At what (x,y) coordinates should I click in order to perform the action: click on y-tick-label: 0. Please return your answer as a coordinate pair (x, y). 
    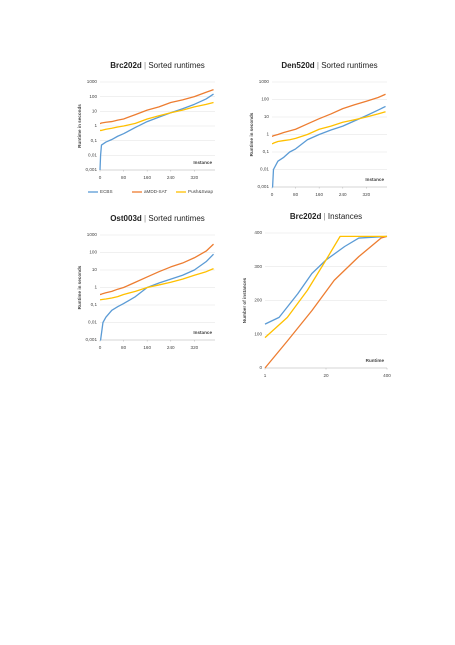
    Looking at the image, I should click on (260, 367).